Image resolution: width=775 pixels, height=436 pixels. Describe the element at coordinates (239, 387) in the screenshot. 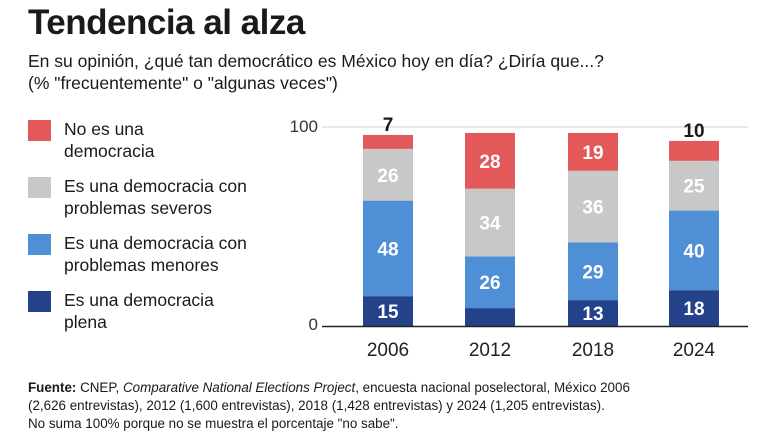

I see `source-project: Comparative National Elections Project` at that location.